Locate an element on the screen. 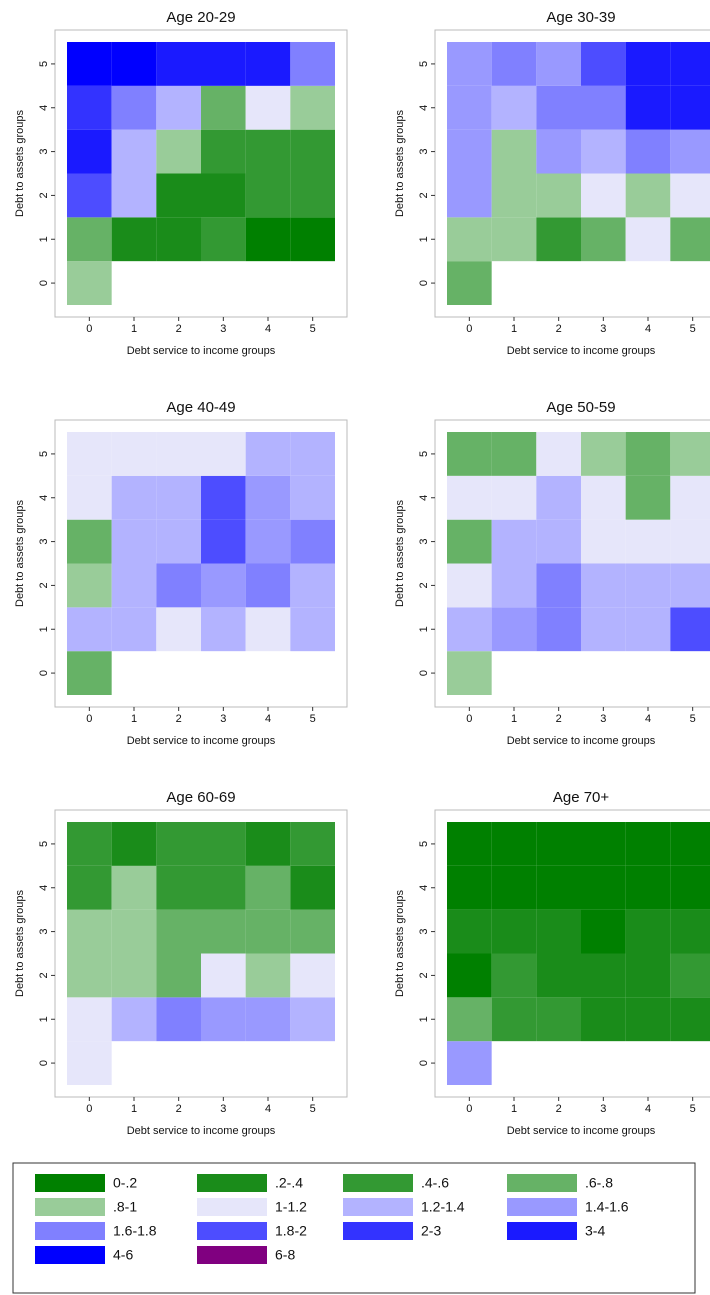 This screenshot has height=1295, width=710. y-tick-label: 0 is located at coordinates (424, 1063).